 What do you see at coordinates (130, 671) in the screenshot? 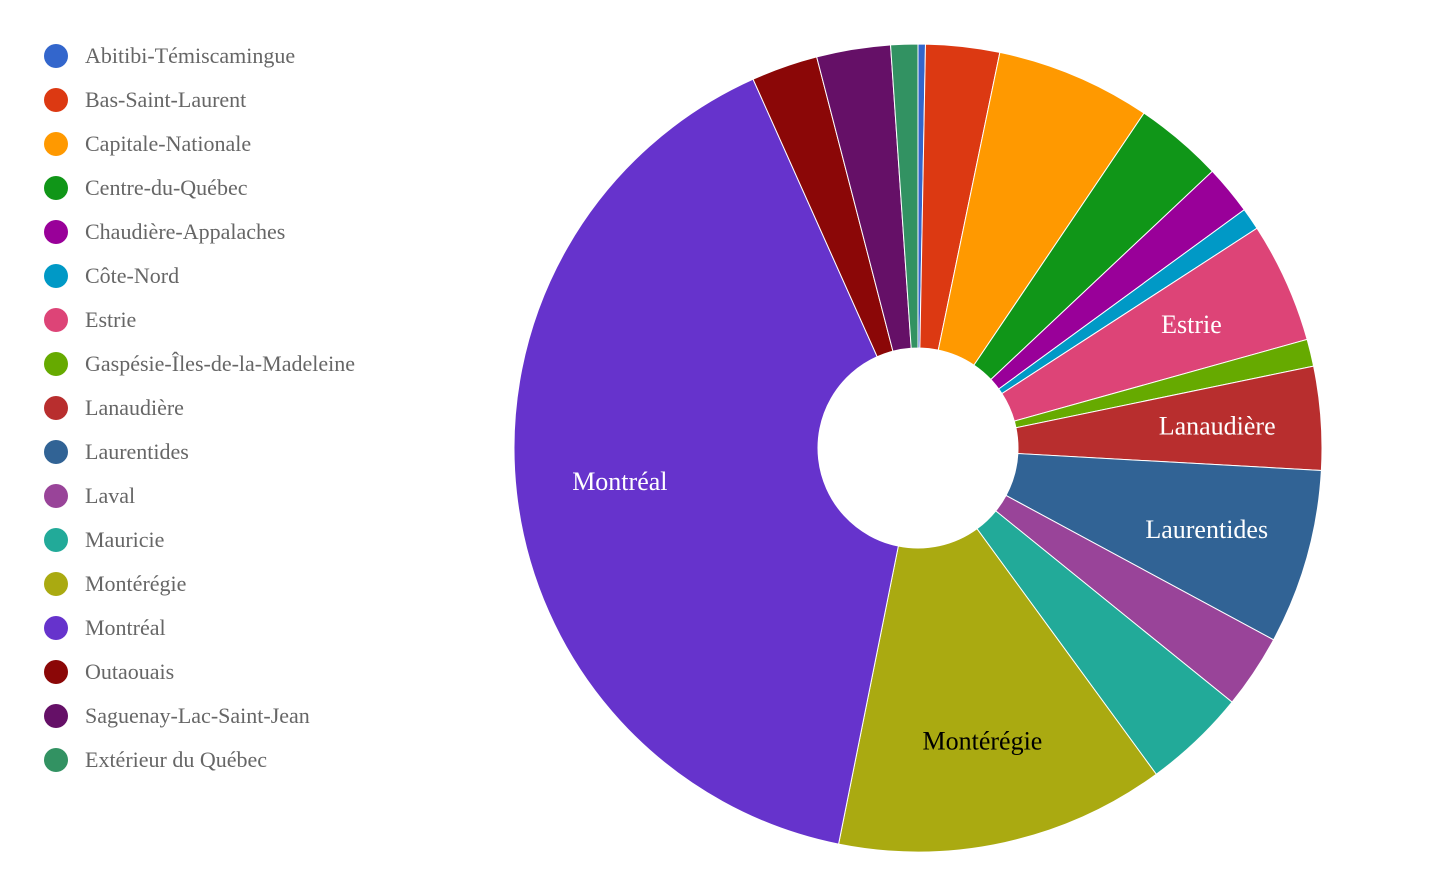
I see `legend-label: Outaouais` at bounding box center [130, 671].